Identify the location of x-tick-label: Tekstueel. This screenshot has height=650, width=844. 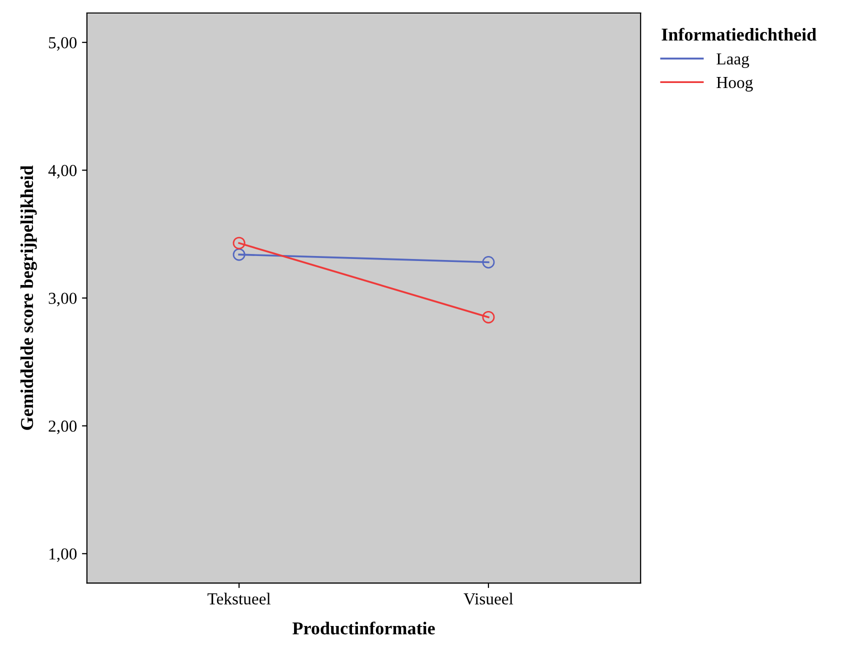
(239, 598).